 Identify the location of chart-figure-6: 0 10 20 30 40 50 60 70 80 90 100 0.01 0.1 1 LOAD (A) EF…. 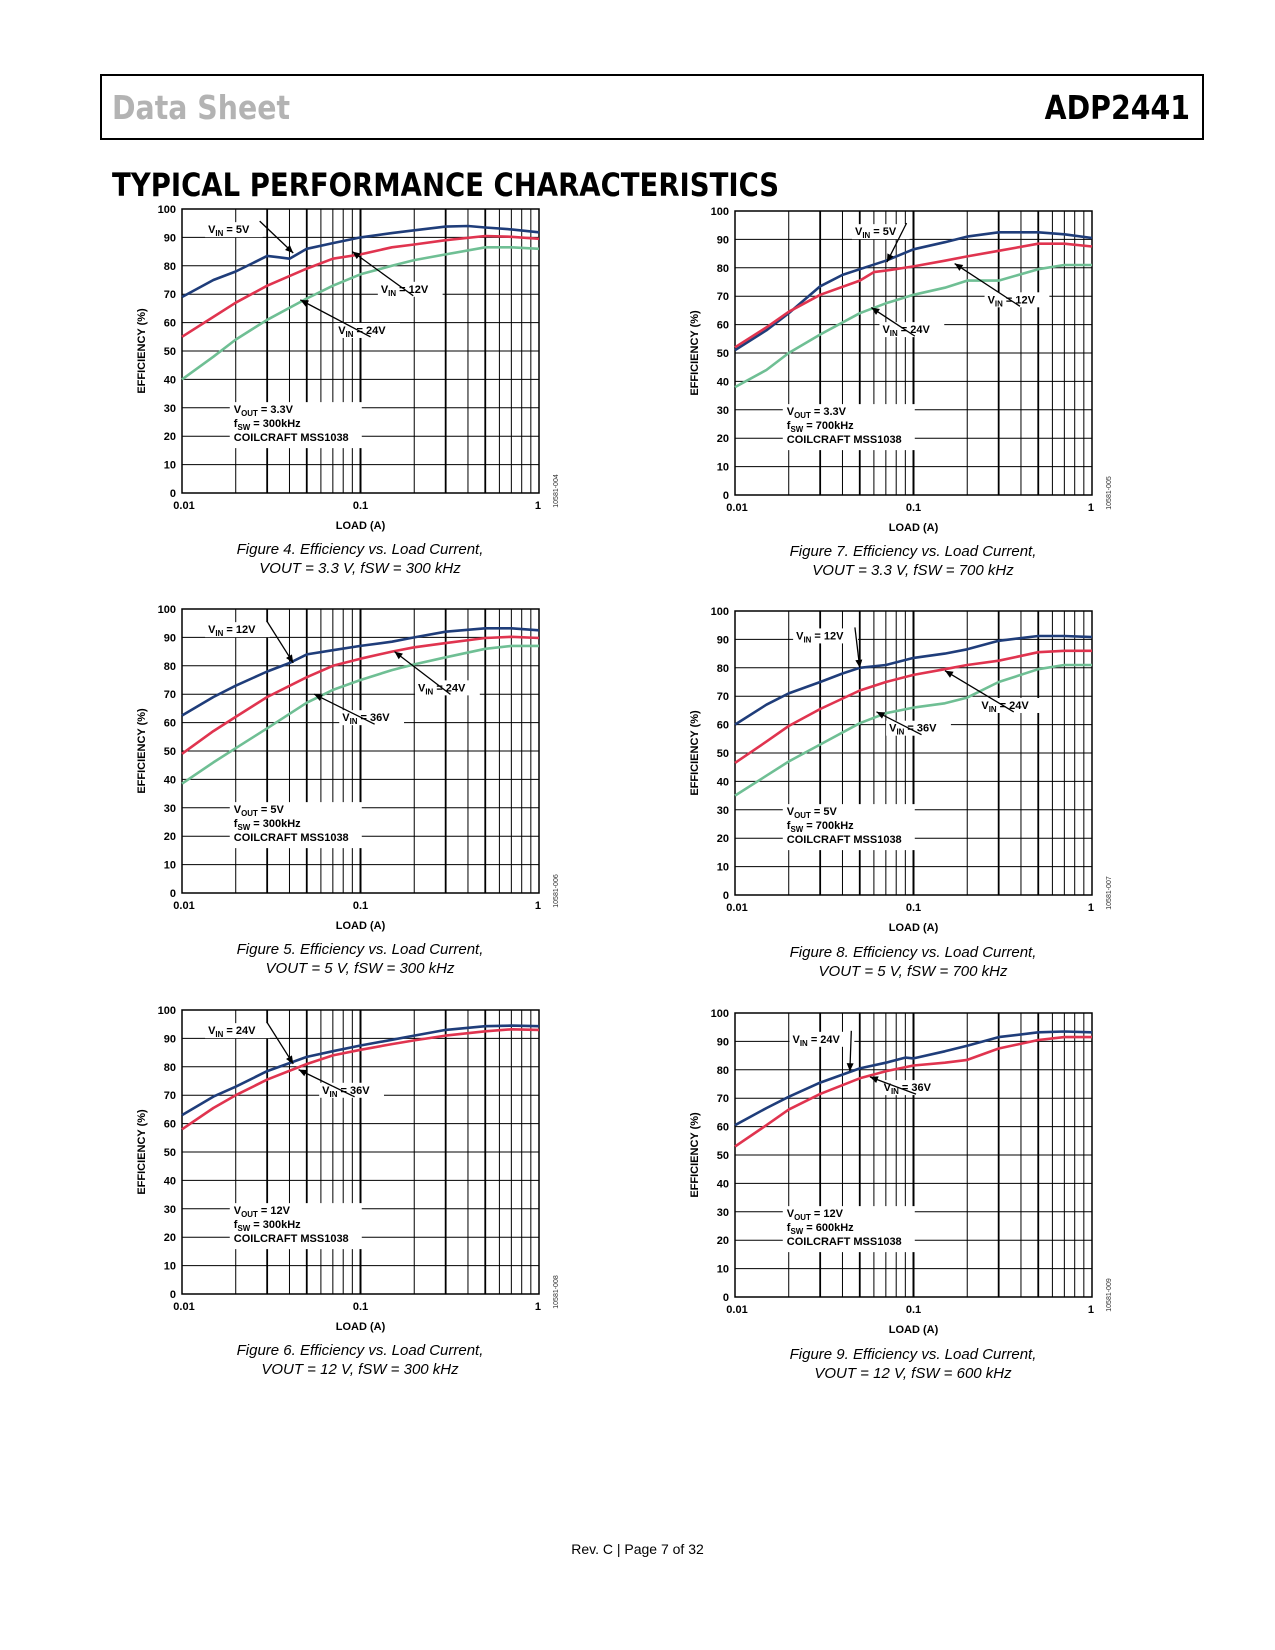
(430, 1211).